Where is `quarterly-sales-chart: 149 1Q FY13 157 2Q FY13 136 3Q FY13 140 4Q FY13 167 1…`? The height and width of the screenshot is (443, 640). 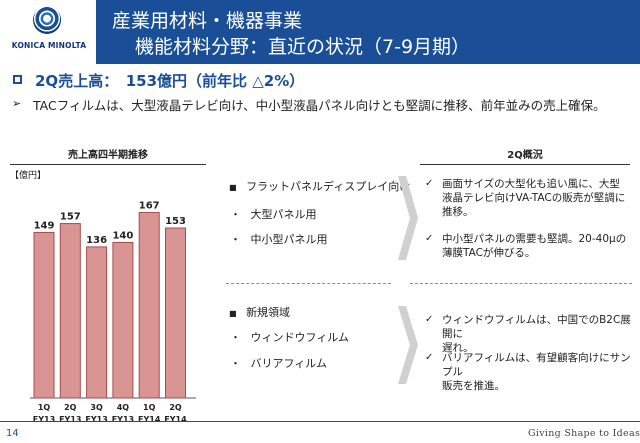
quarterly-sales-chart: 149 1Q FY13 157 2Q FY13 136 3Q FY13 140 4Q FY13 167 1… is located at coordinates (113, 312).